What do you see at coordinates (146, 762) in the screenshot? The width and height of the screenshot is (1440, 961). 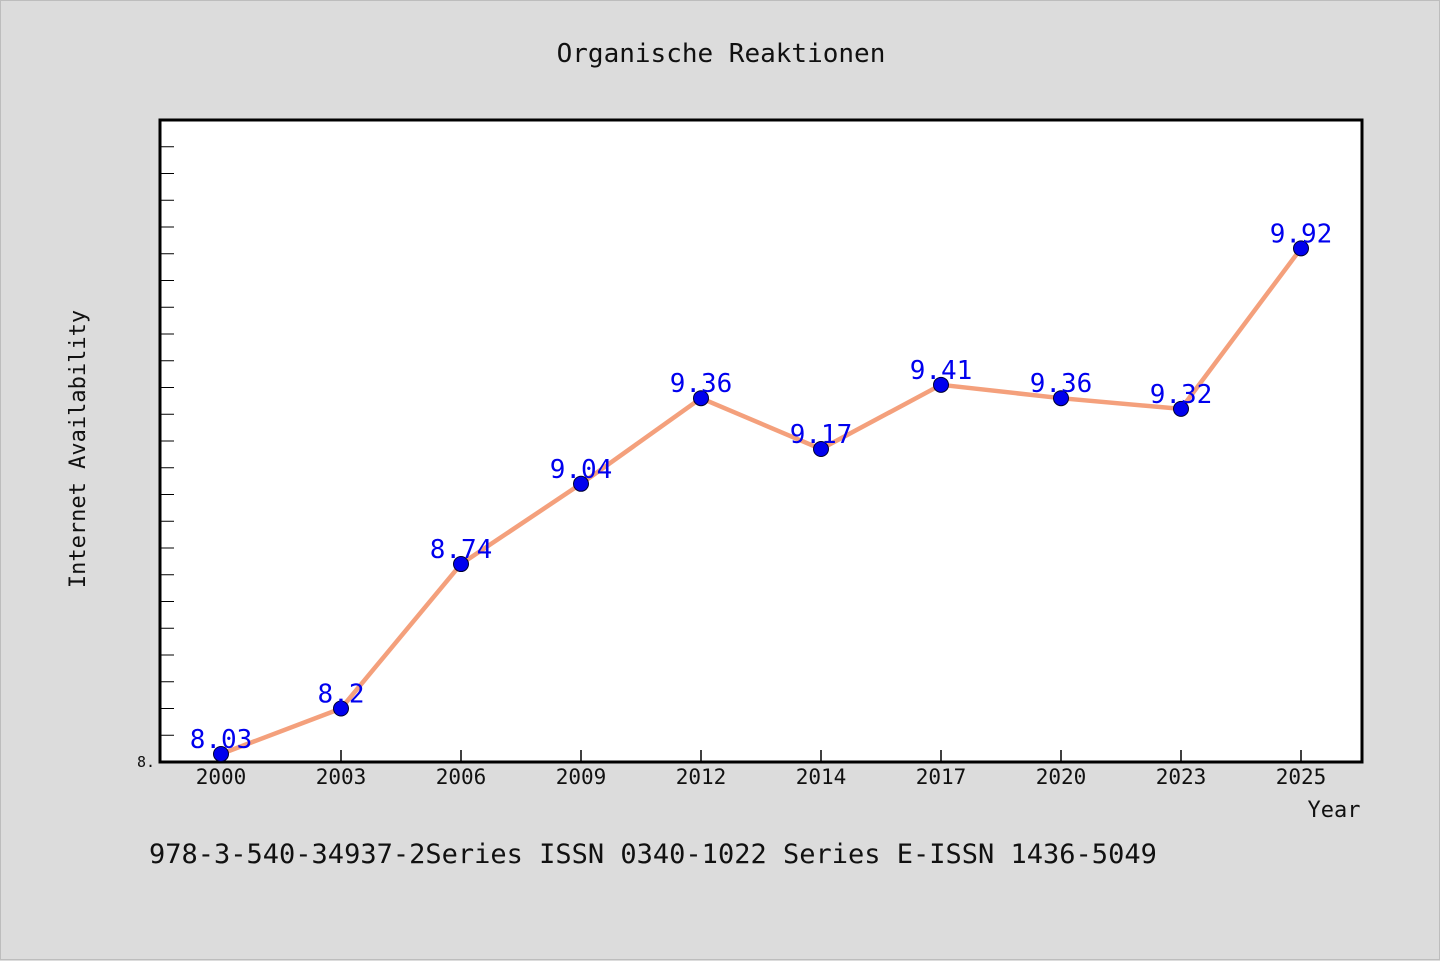 I see `y-tick-label: 8.` at bounding box center [146, 762].